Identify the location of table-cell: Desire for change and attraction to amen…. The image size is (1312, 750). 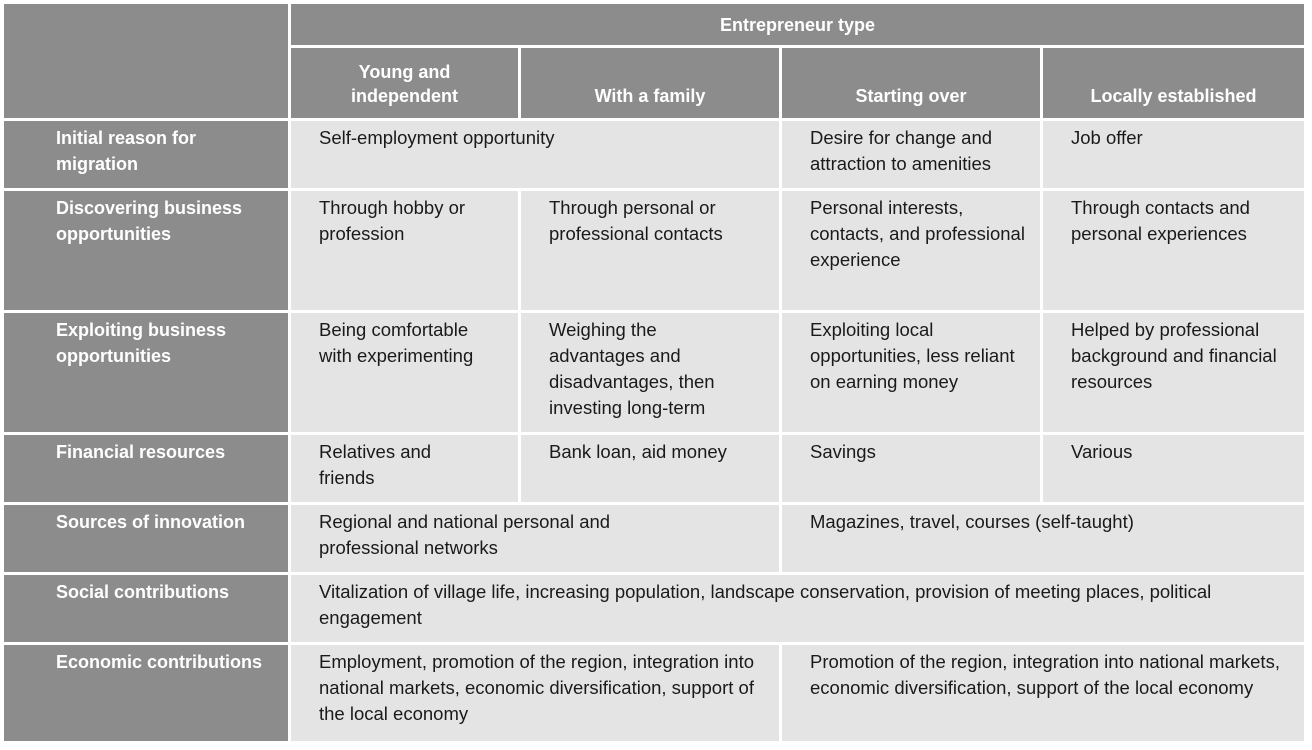
(911, 154).